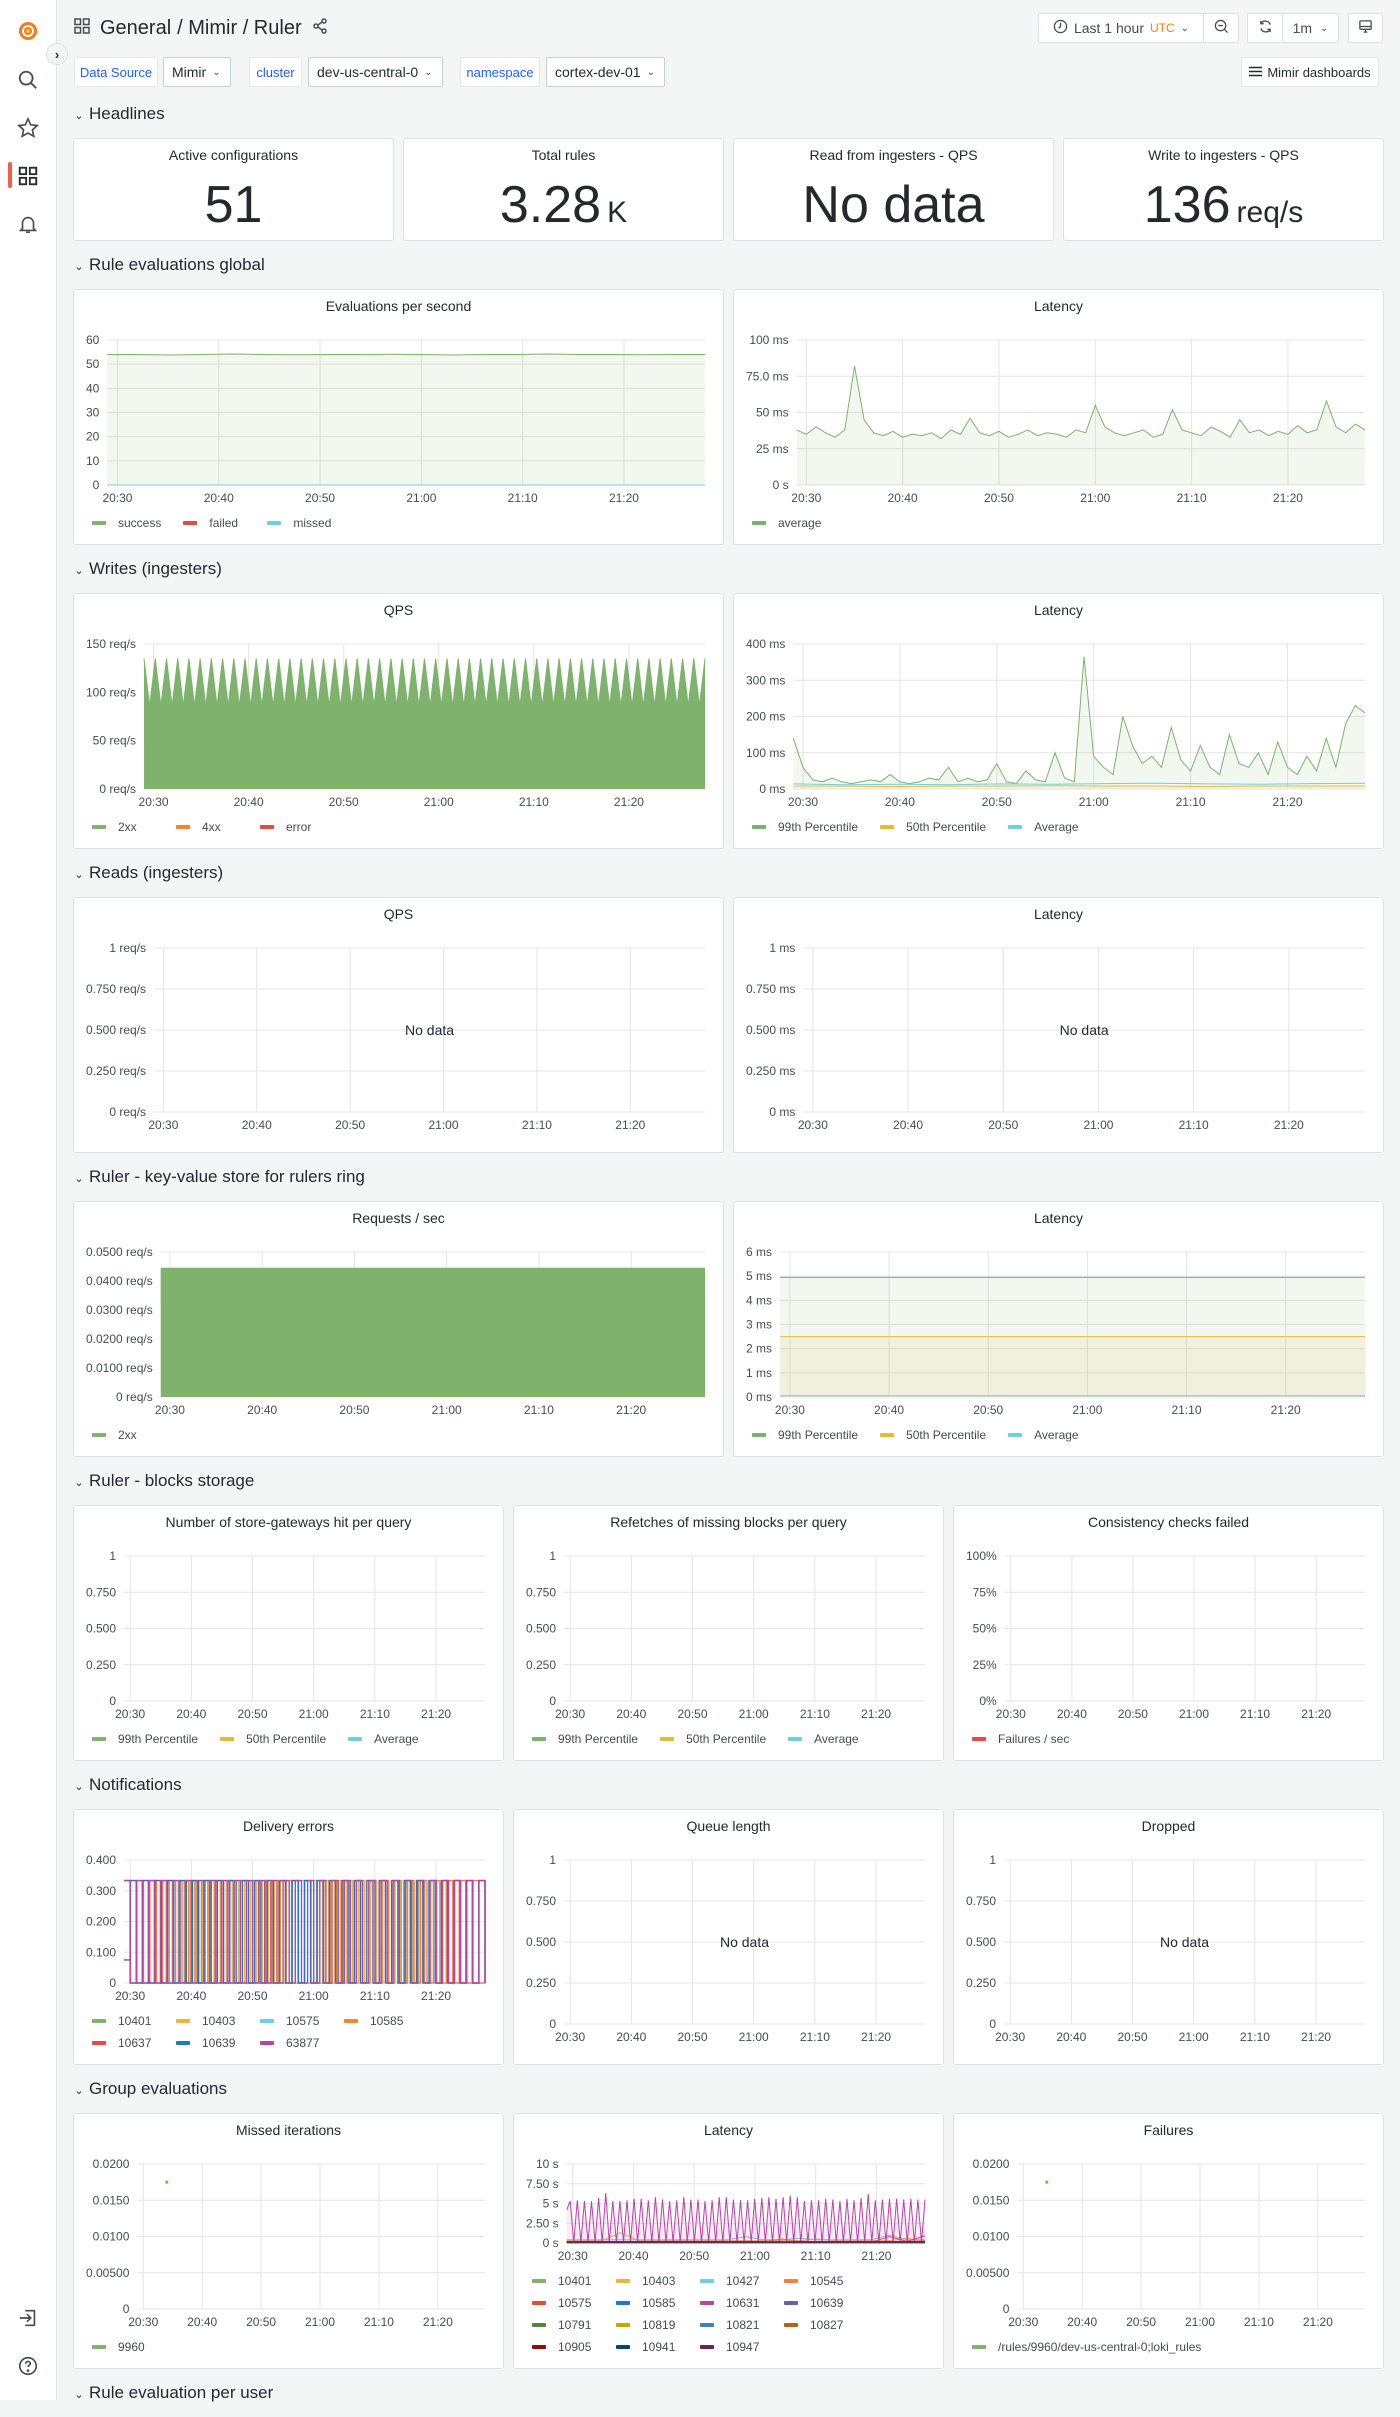 This screenshot has height=2417, width=1400. What do you see at coordinates (728, 1785) in the screenshot?
I see `row-header-notifications: ⌄ Notifications` at bounding box center [728, 1785].